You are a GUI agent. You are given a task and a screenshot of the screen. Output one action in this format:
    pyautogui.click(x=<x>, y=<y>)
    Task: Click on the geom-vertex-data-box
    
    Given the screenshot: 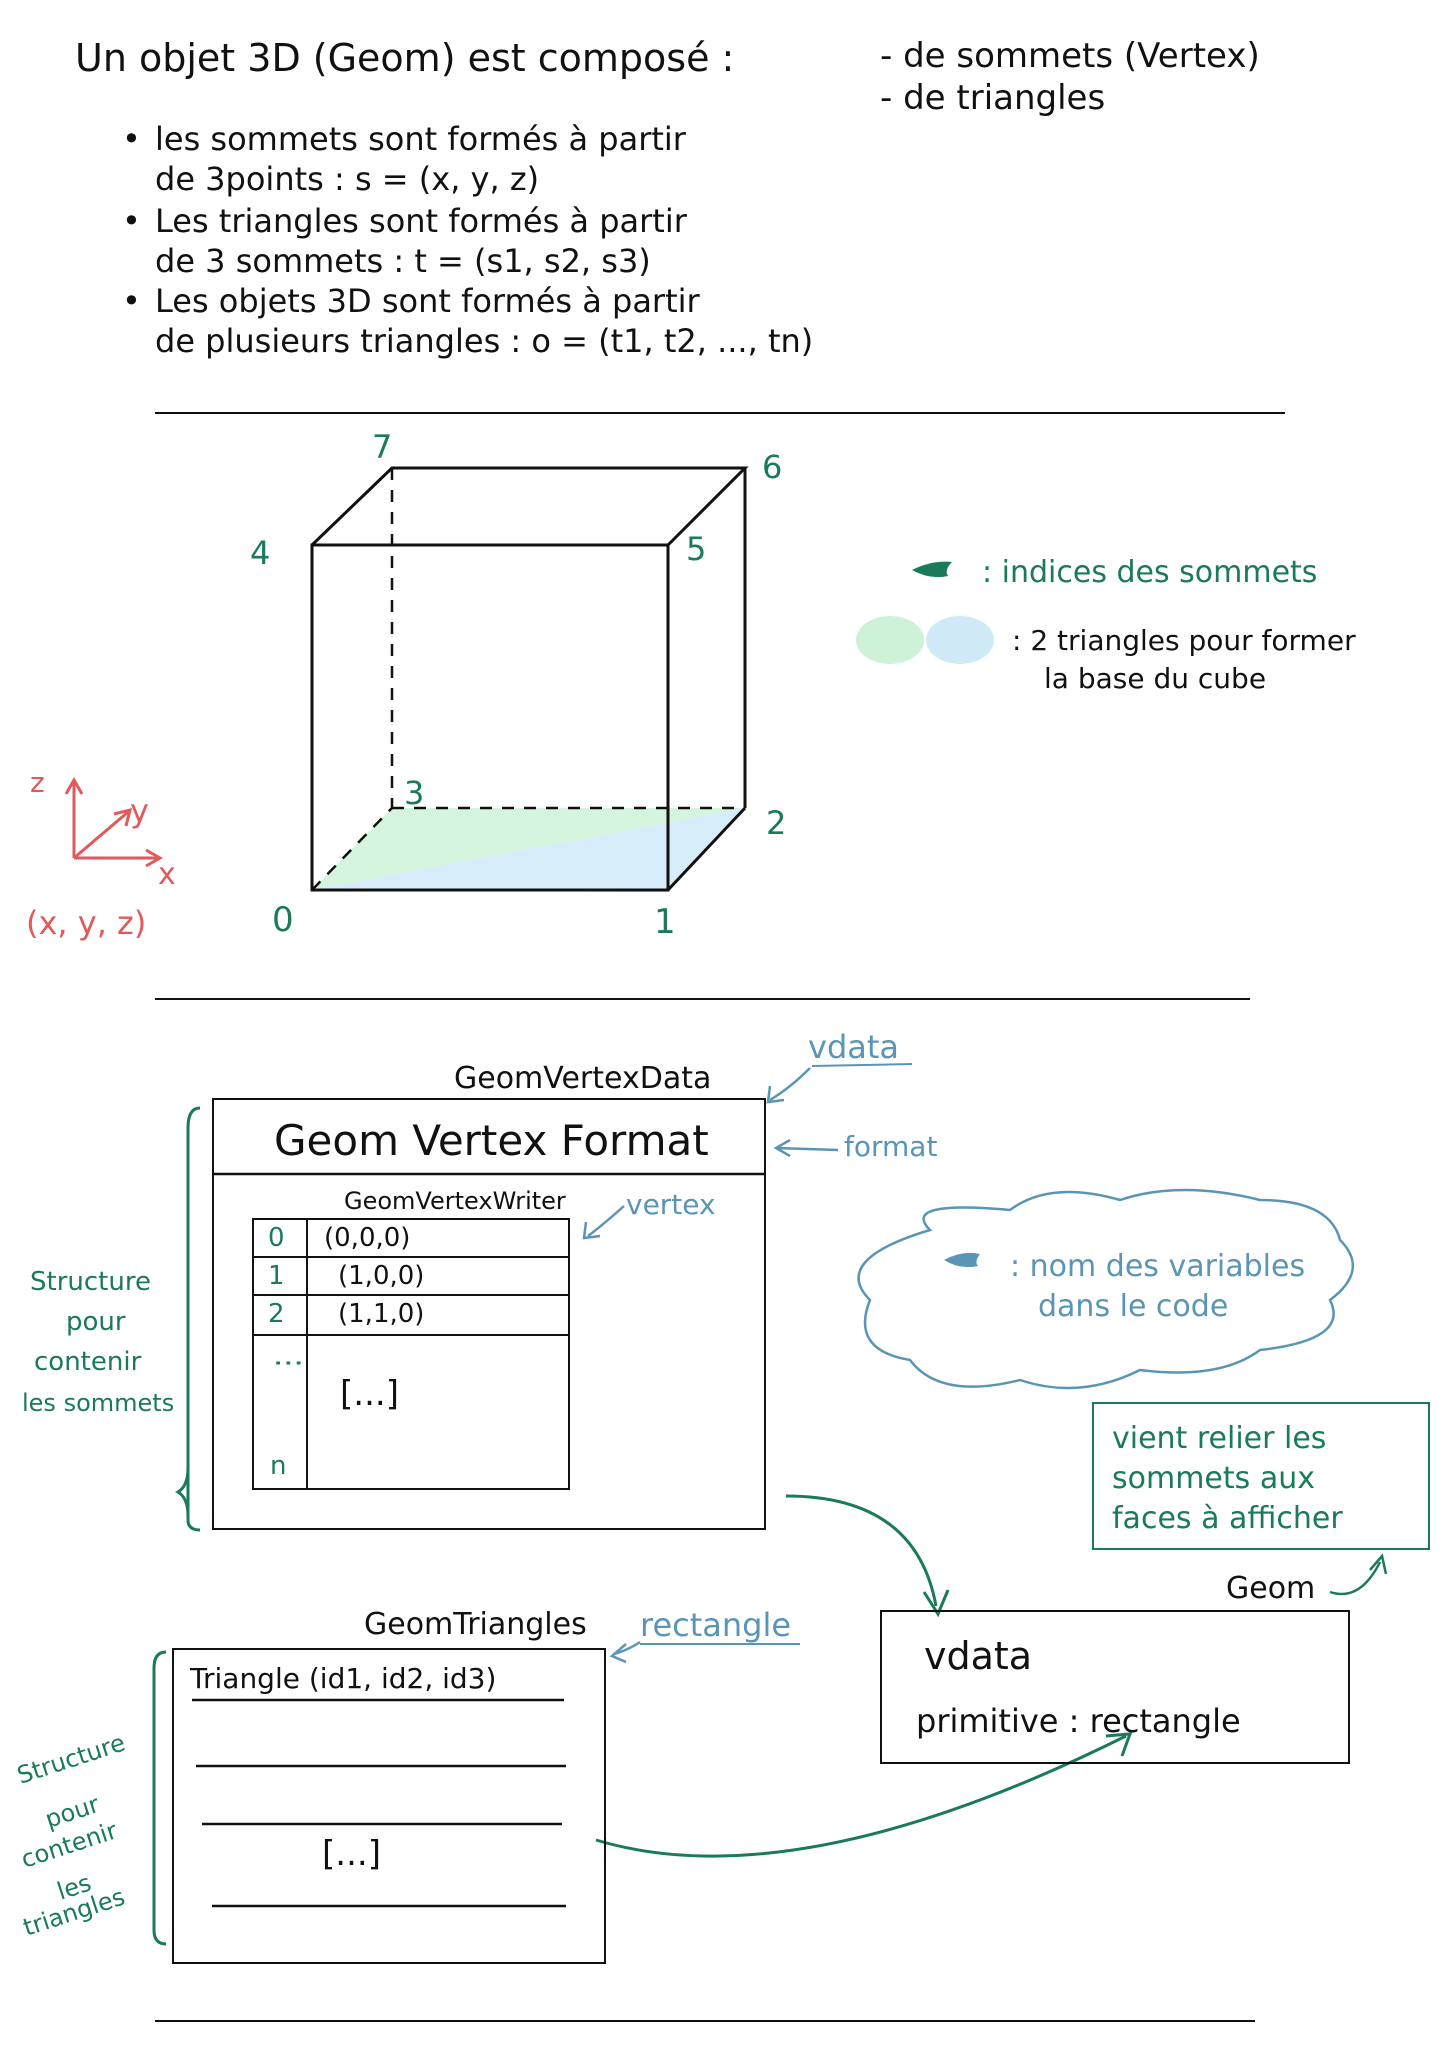 What is the action you would take?
    pyautogui.click(x=489, y=1314)
    